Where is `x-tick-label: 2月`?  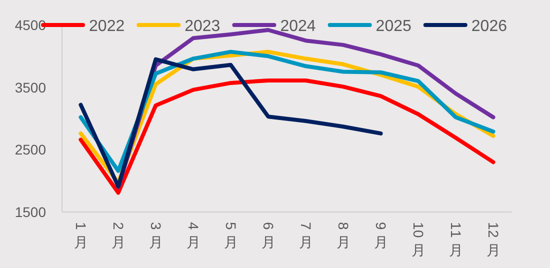
x-tick-label: 2月 is located at coordinates (118, 236).